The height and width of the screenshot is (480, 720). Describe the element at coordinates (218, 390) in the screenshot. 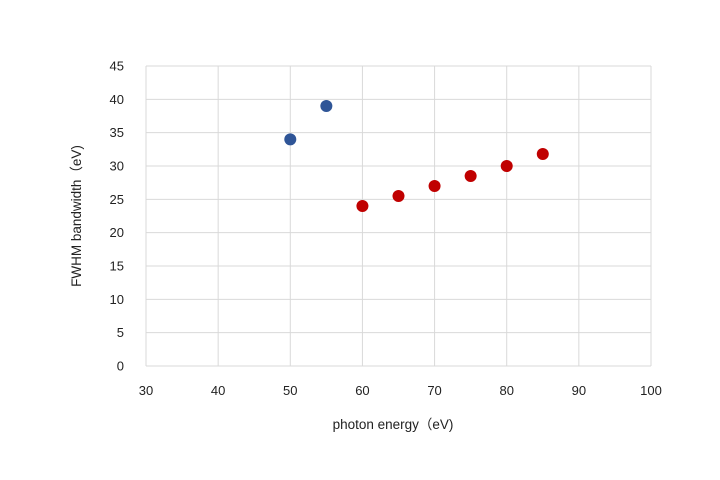

I see `x-tick-label: 40` at that location.